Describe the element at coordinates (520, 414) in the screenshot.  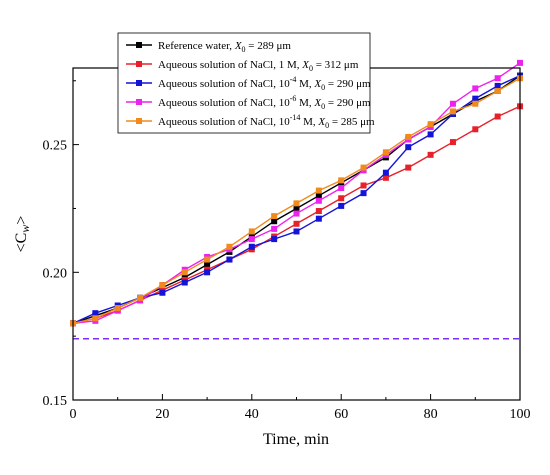
I see `x-tick-label: 100` at that location.